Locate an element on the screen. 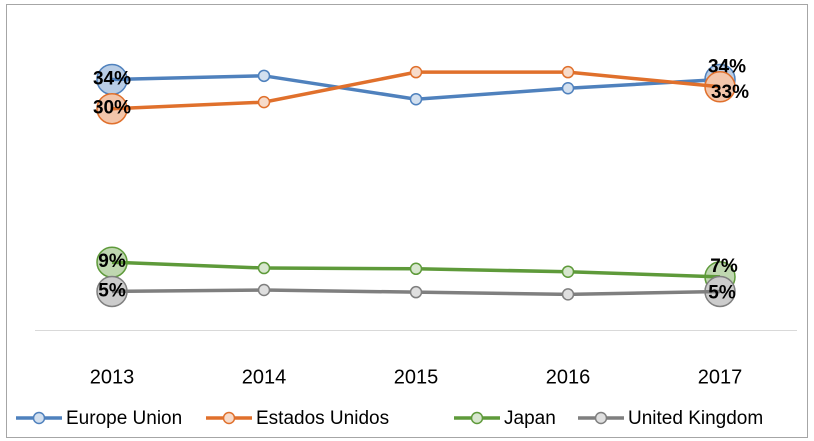  data-label: 7% is located at coordinates (724, 266).